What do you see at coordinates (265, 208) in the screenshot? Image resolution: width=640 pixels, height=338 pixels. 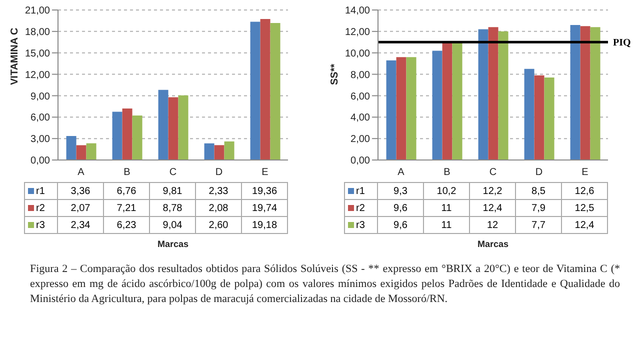 I see `data-label: 19,74` at bounding box center [265, 208].